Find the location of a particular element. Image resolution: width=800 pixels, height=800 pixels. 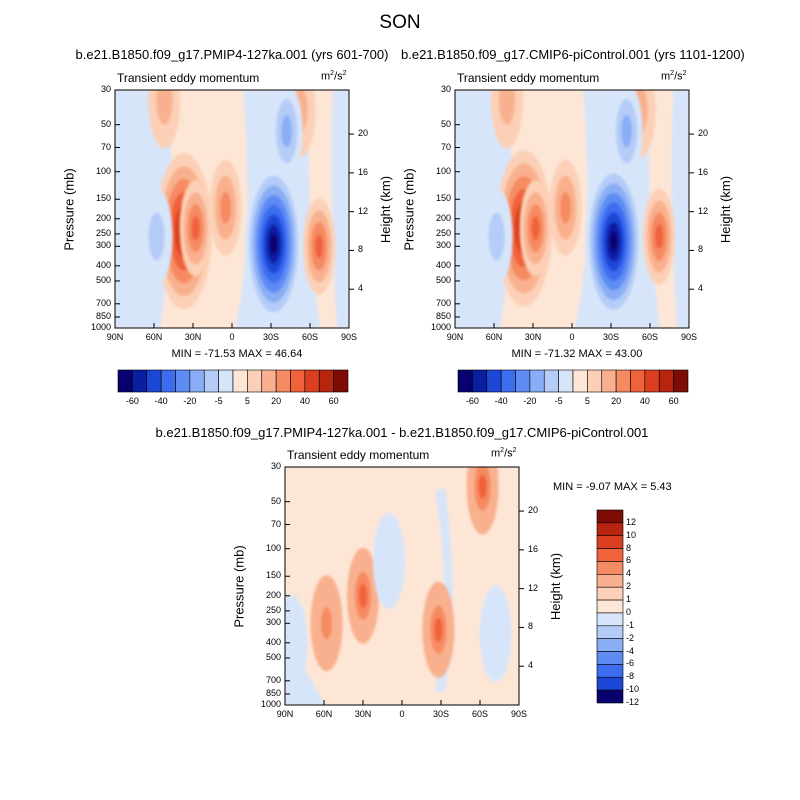

p1-xtick-label: 60N is located at coordinates (154, 337).